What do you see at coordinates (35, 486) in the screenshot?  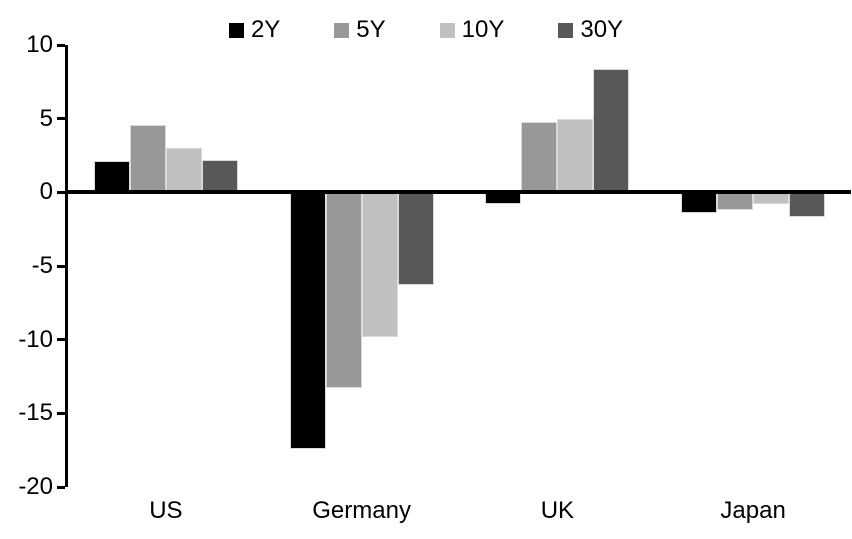 I see `y-axis-tick-label: -20` at bounding box center [35, 486].